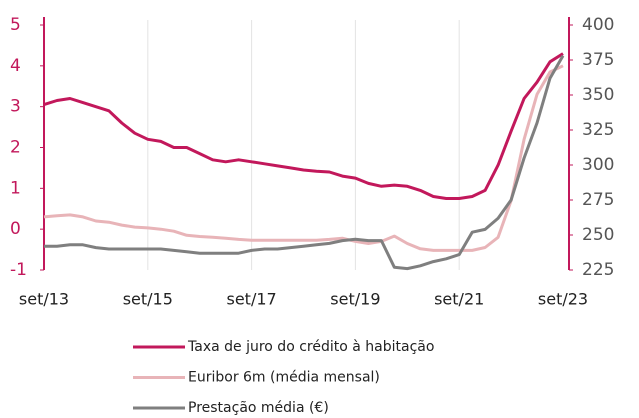 The width and height of the screenshot is (639, 418). Describe the element at coordinates (15, 229) in the screenshot. I see `y-tick-label: 0` at that location.